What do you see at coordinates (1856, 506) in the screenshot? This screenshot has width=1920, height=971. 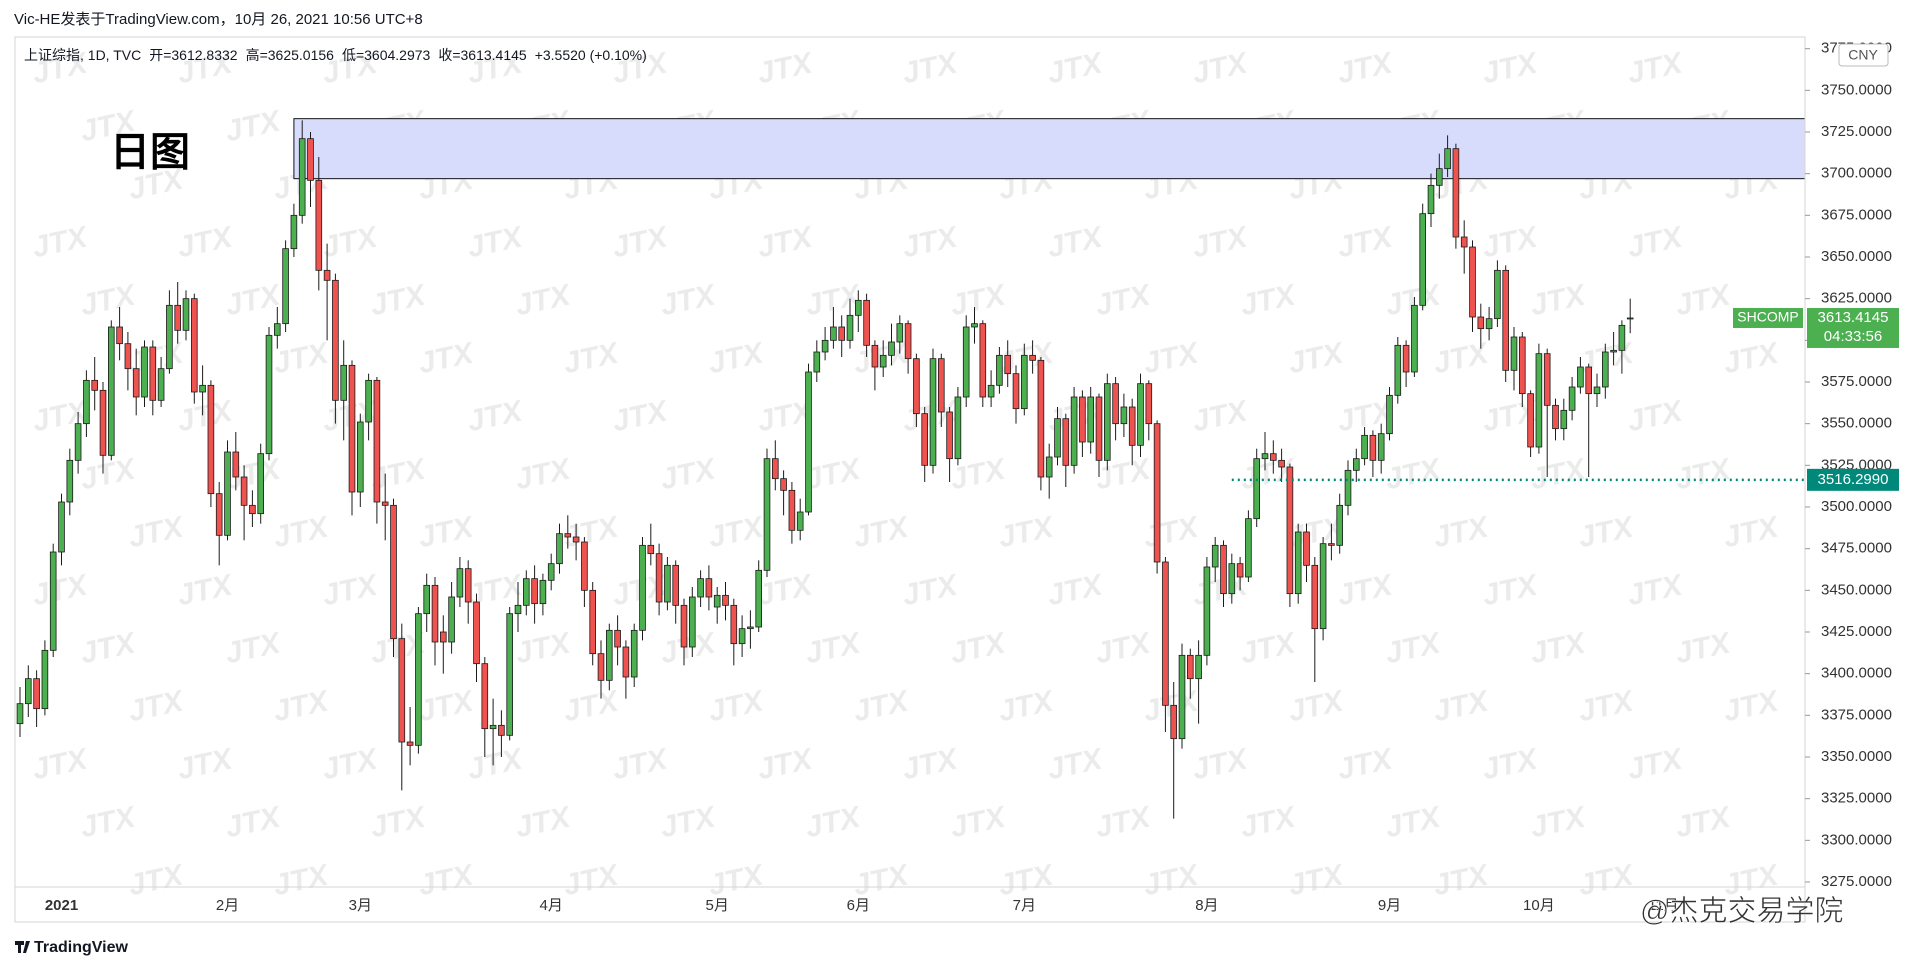 I see `y-tick-label: 3500.0000` at bounding box center [1856, 506].